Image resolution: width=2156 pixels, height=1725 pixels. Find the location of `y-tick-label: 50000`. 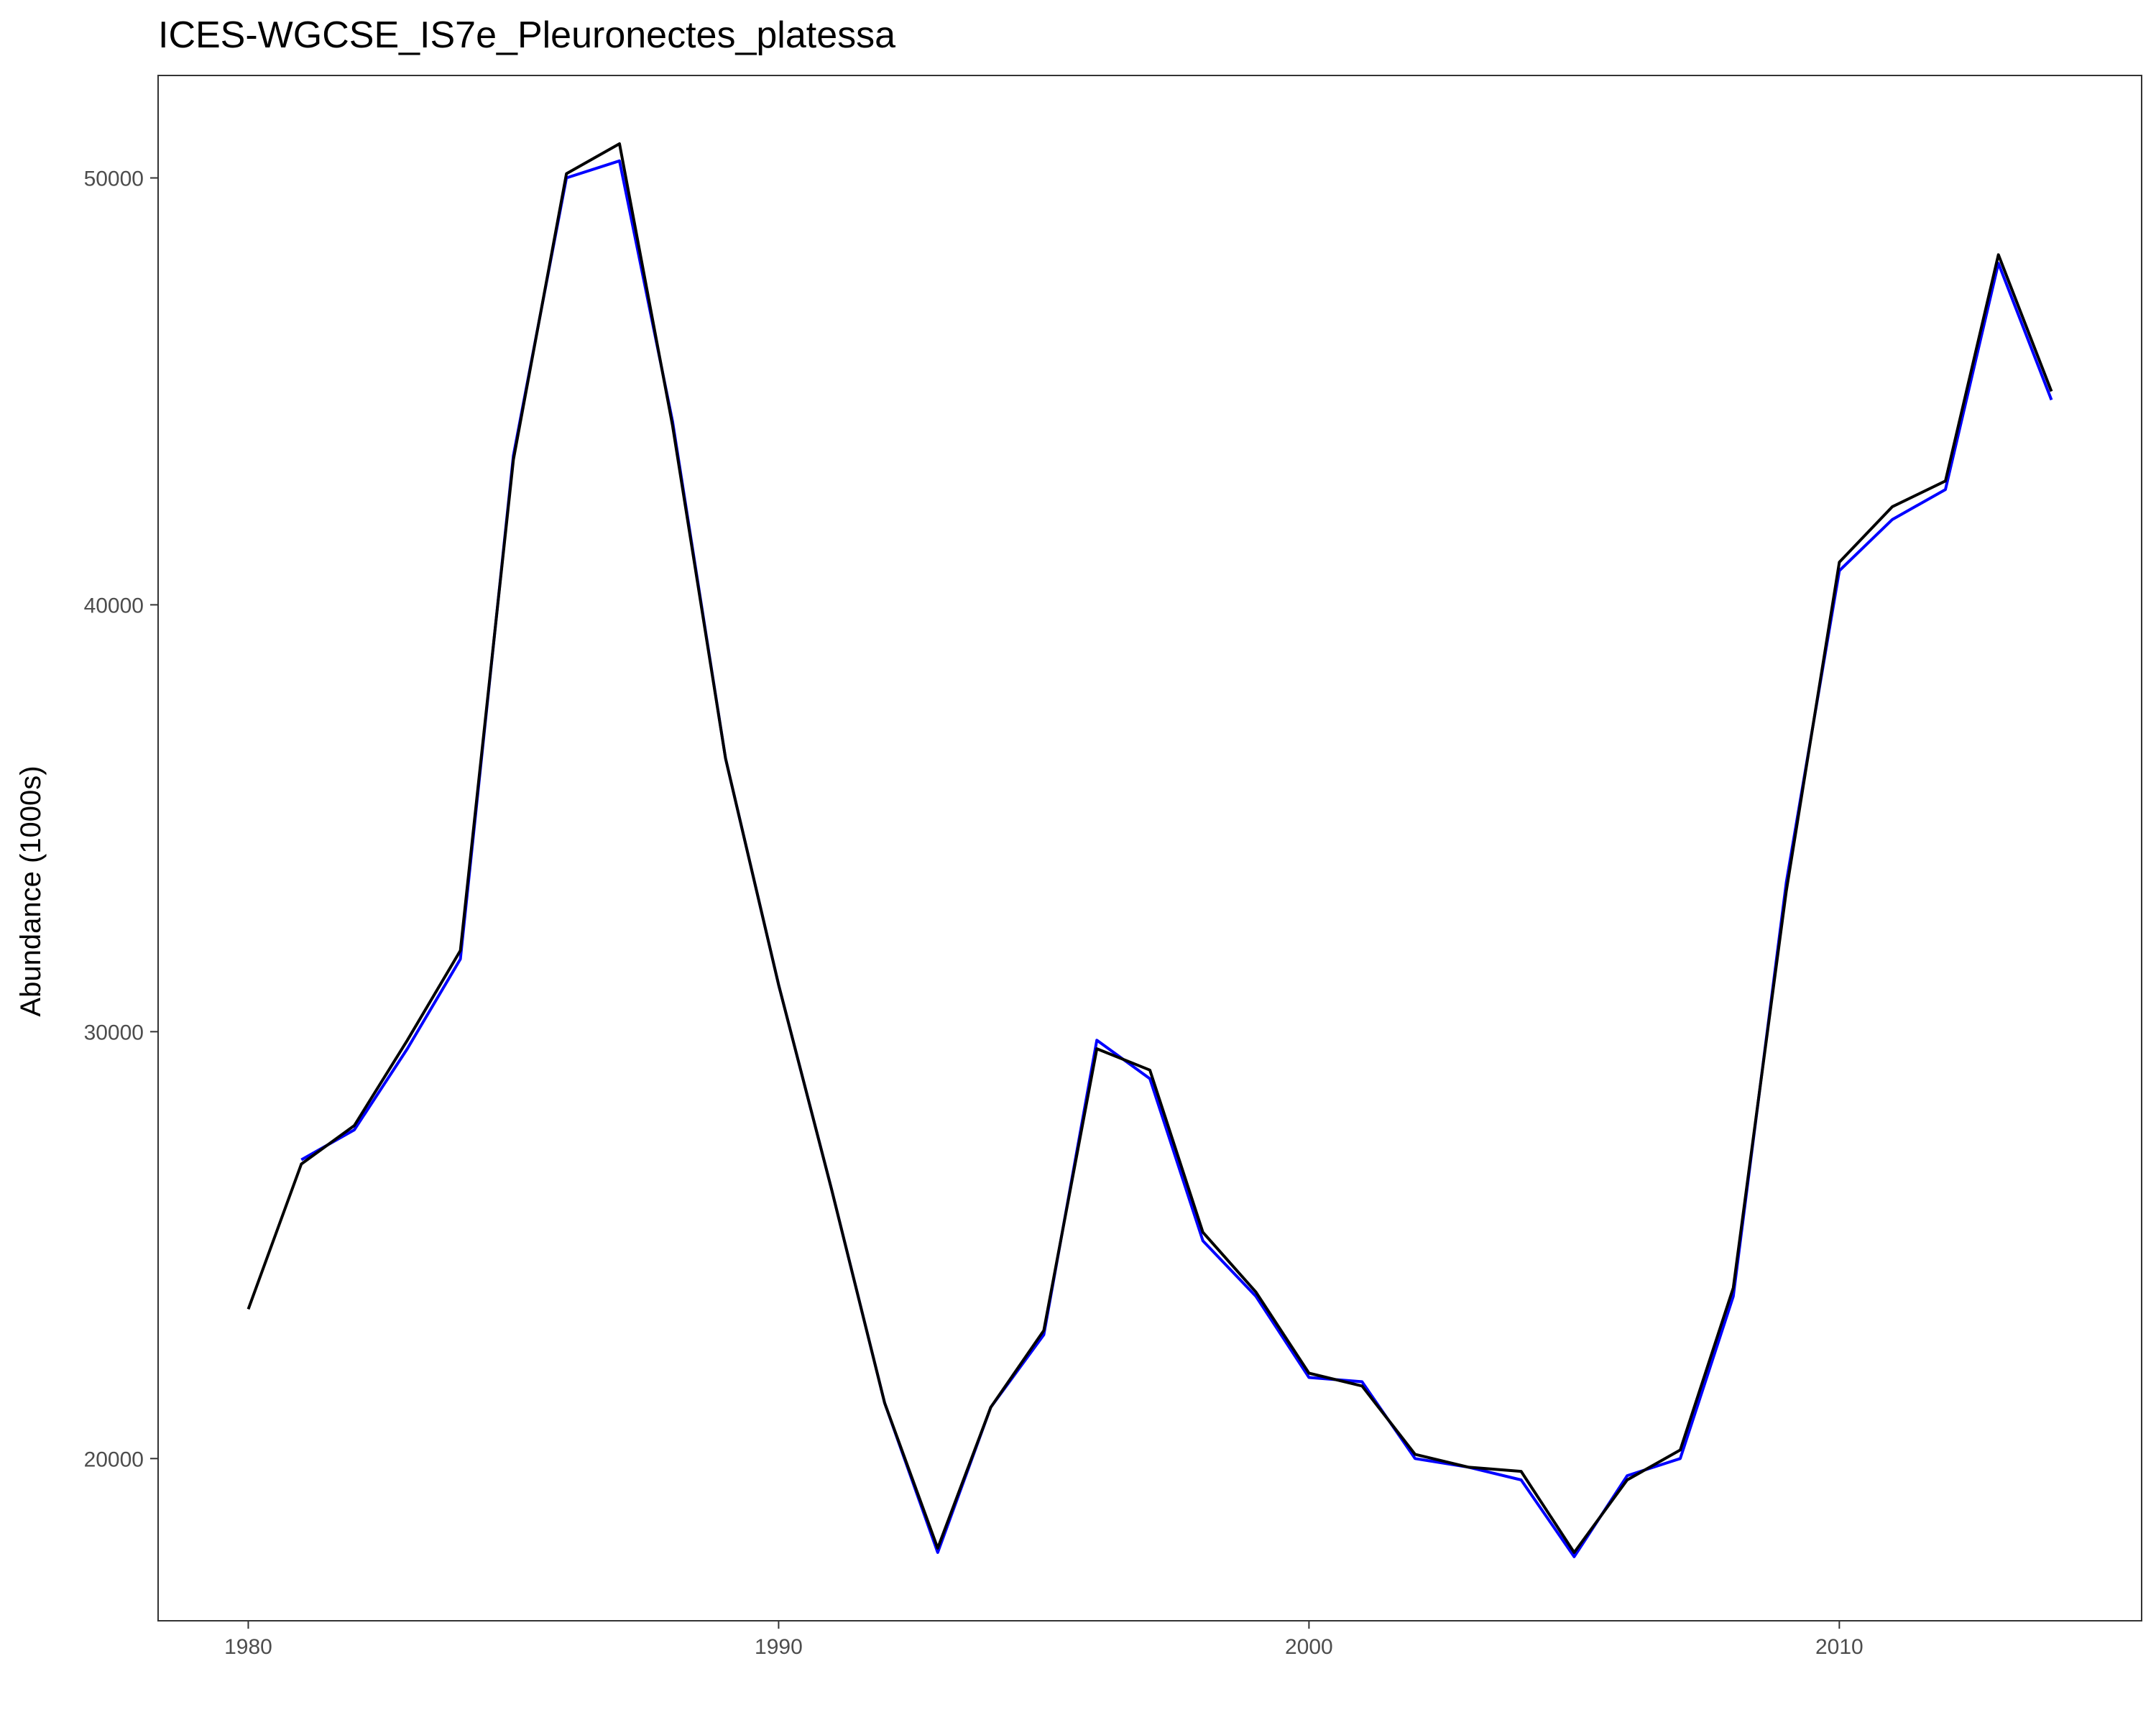

y-tick-label: 50000 is located at coordinates (114, 179).